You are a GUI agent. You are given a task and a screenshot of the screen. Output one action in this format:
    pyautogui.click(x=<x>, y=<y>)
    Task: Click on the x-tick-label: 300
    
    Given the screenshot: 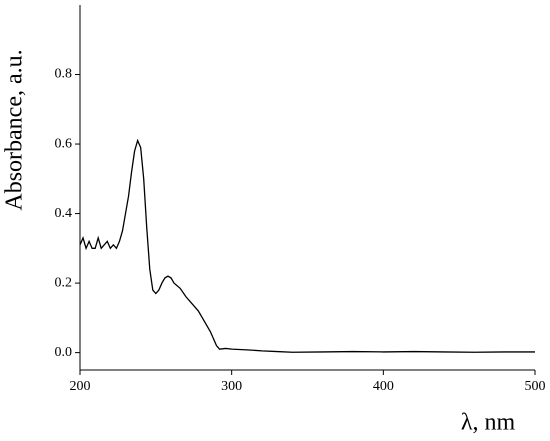 What is the action you would take?
    pyautogui.click(x=231, y=386)
    